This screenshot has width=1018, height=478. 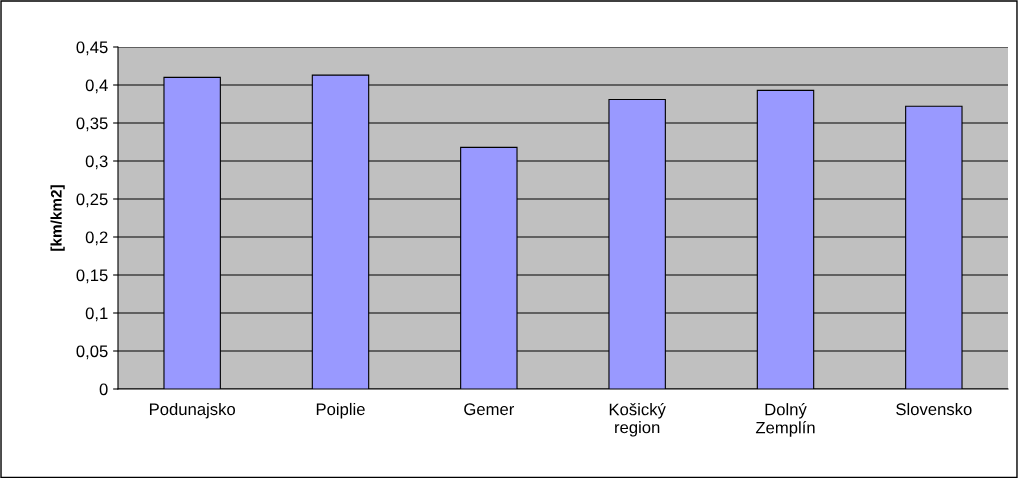 What do you see at coordinates (637, 419) in the screenshot?
I see `x-tick-label: Košický region` at bounding box center [637, 419].